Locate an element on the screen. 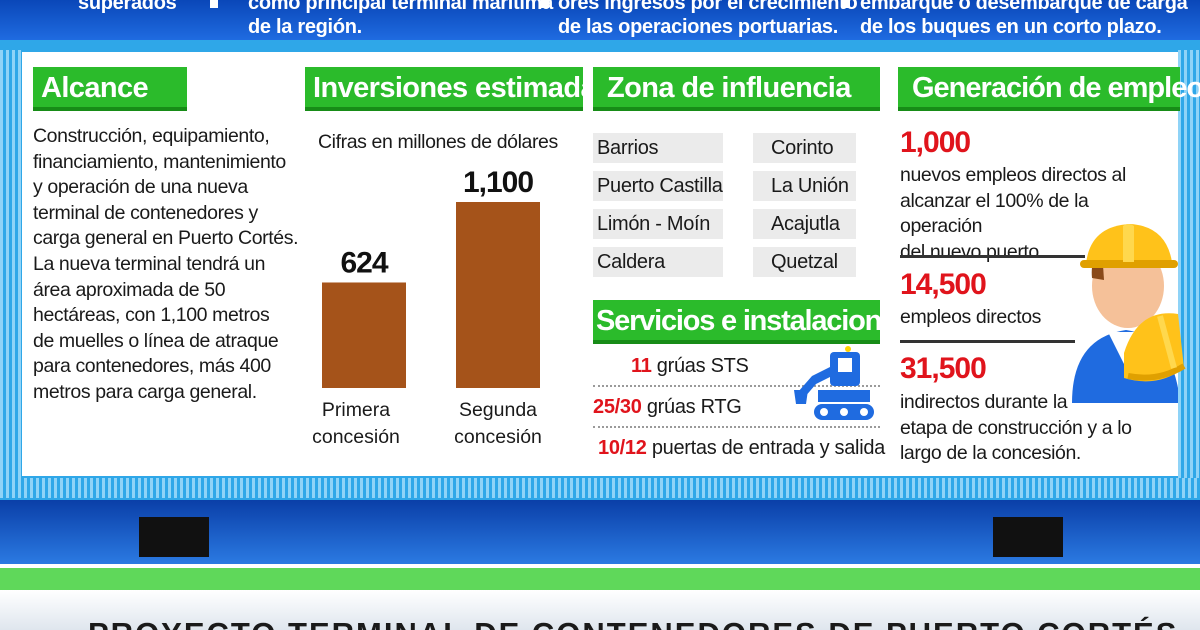  top-text-line: de las operaciones portuarias. is located at coordinates (698, 27).